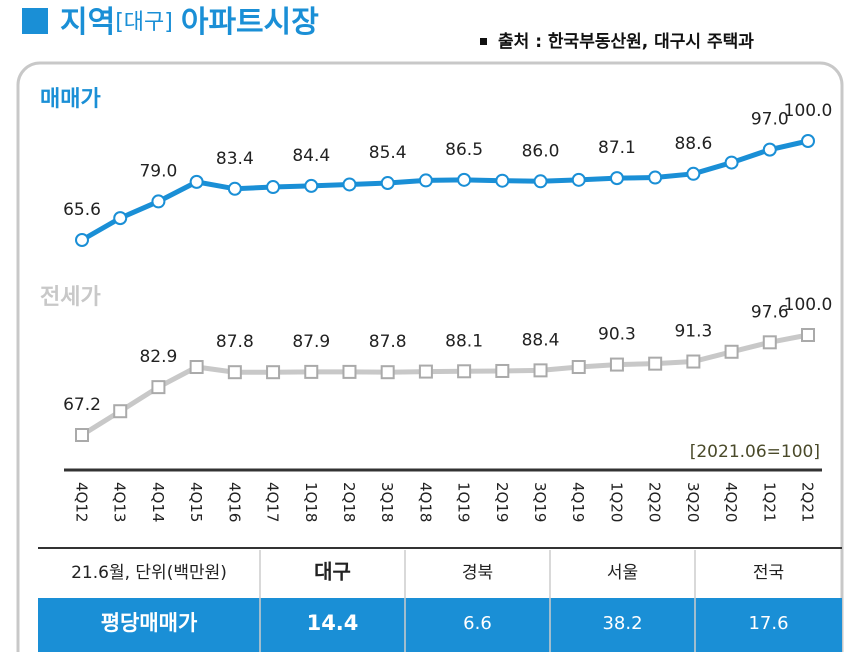 This screenshot has width=860, height=656. What do you see at coordinates (617, 148) in the screenshot?
I see `data-label: 87.1` at bounding box center [617, 148].